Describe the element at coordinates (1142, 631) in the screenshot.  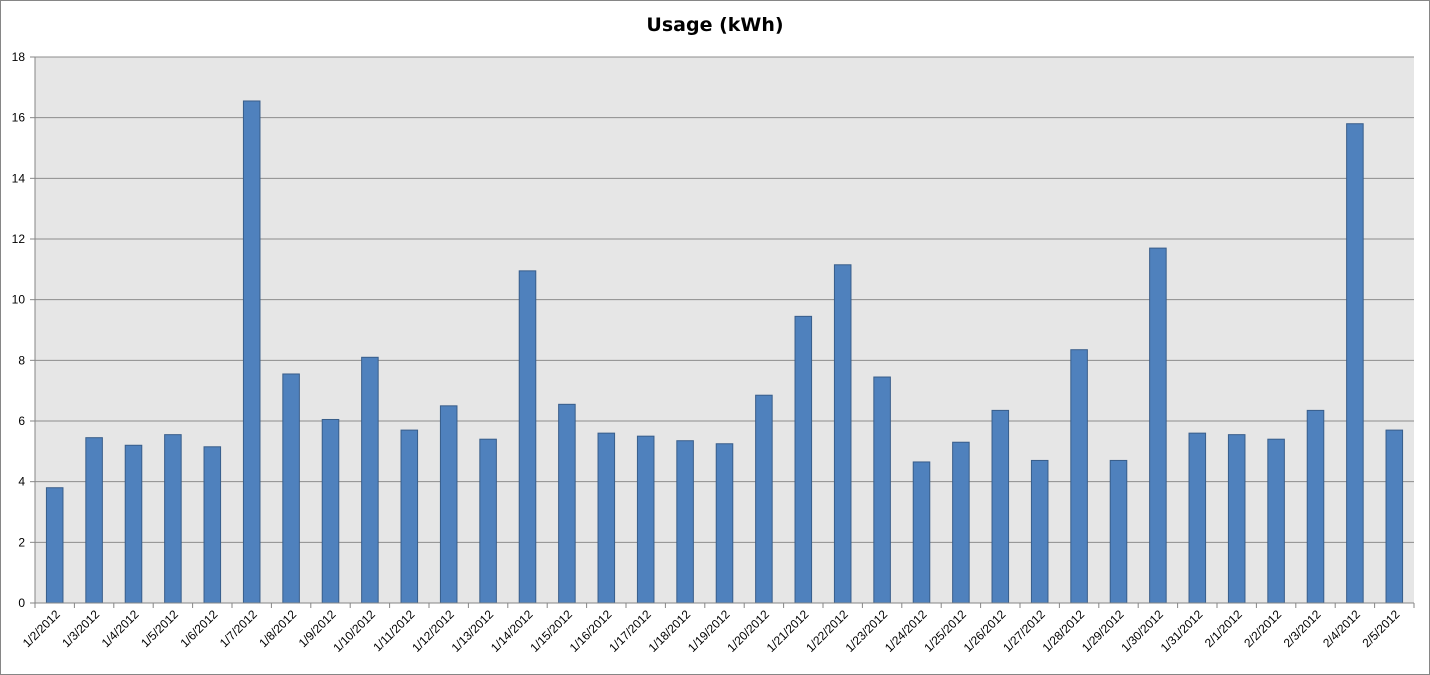
I see `x-tick-label: 1/30/2012` at that location.